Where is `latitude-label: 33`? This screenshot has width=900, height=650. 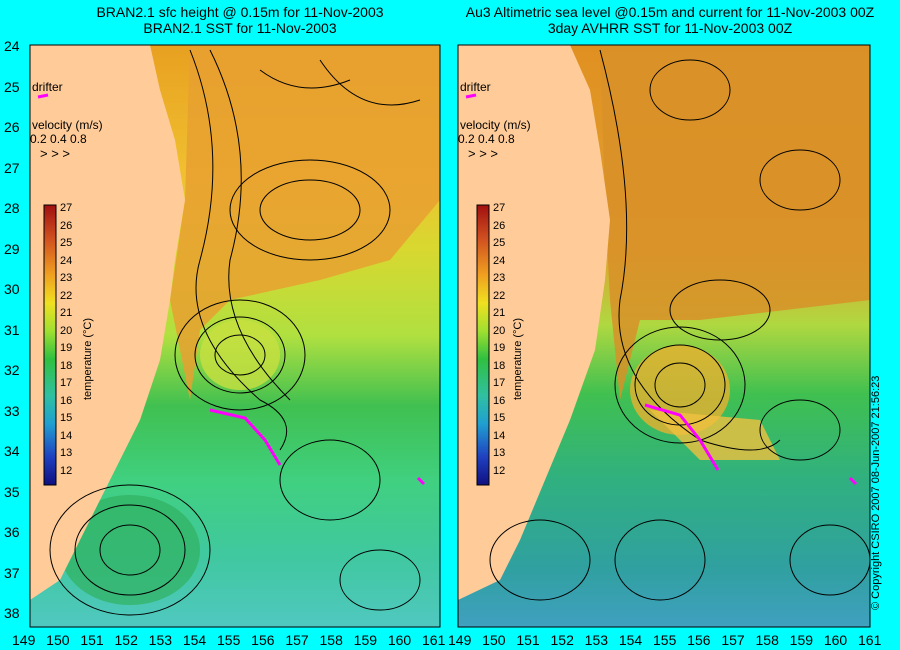 latitude-label: 33 is located at coordinates (12, 410).